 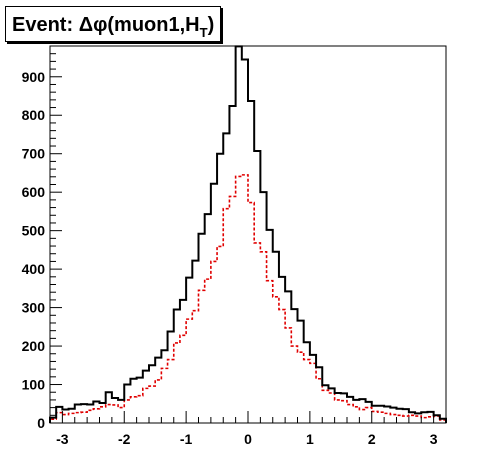 What do you see at coordinates (34, 346) in the screenshot?
I see `y-tick-label: 200` at bounding box center [34, 346].